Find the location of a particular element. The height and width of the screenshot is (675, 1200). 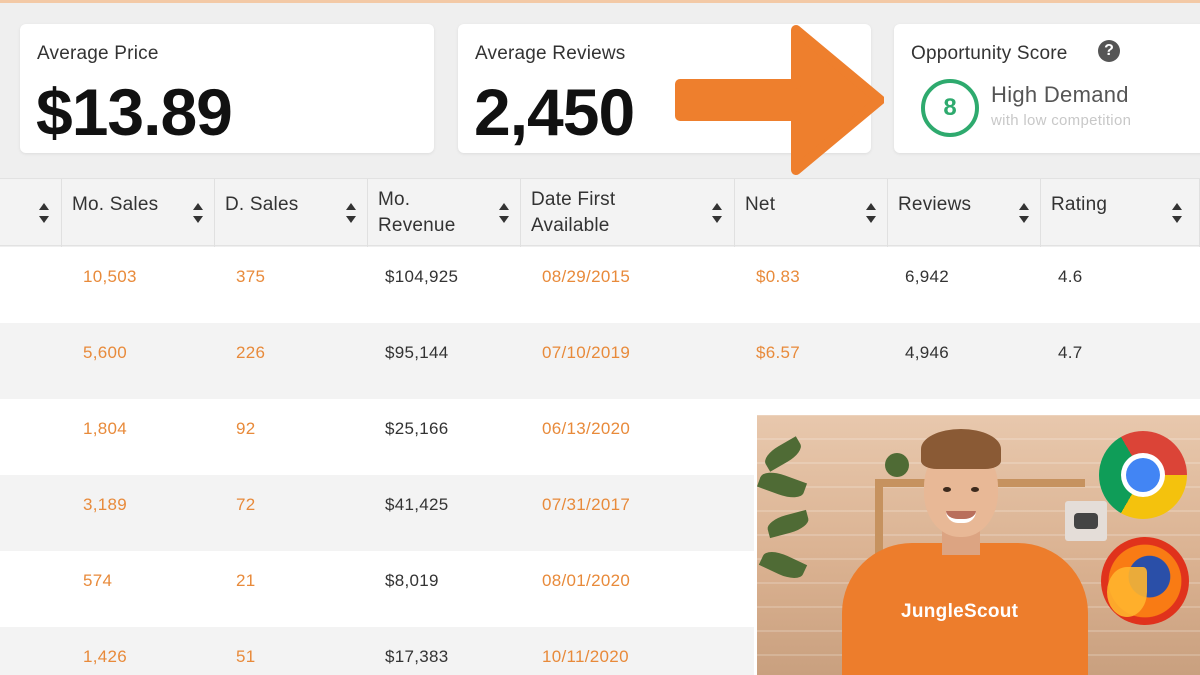

cell-mo-revenue: $41,425 is located at coordinates (417, 504).